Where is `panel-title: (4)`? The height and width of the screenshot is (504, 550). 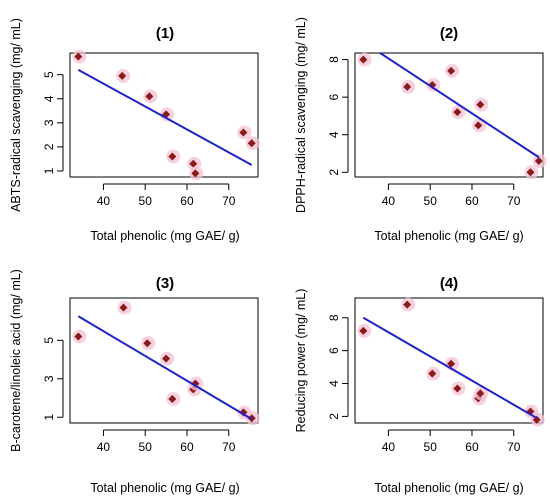 panel-title: (4) is located at coordinates (449, 283).